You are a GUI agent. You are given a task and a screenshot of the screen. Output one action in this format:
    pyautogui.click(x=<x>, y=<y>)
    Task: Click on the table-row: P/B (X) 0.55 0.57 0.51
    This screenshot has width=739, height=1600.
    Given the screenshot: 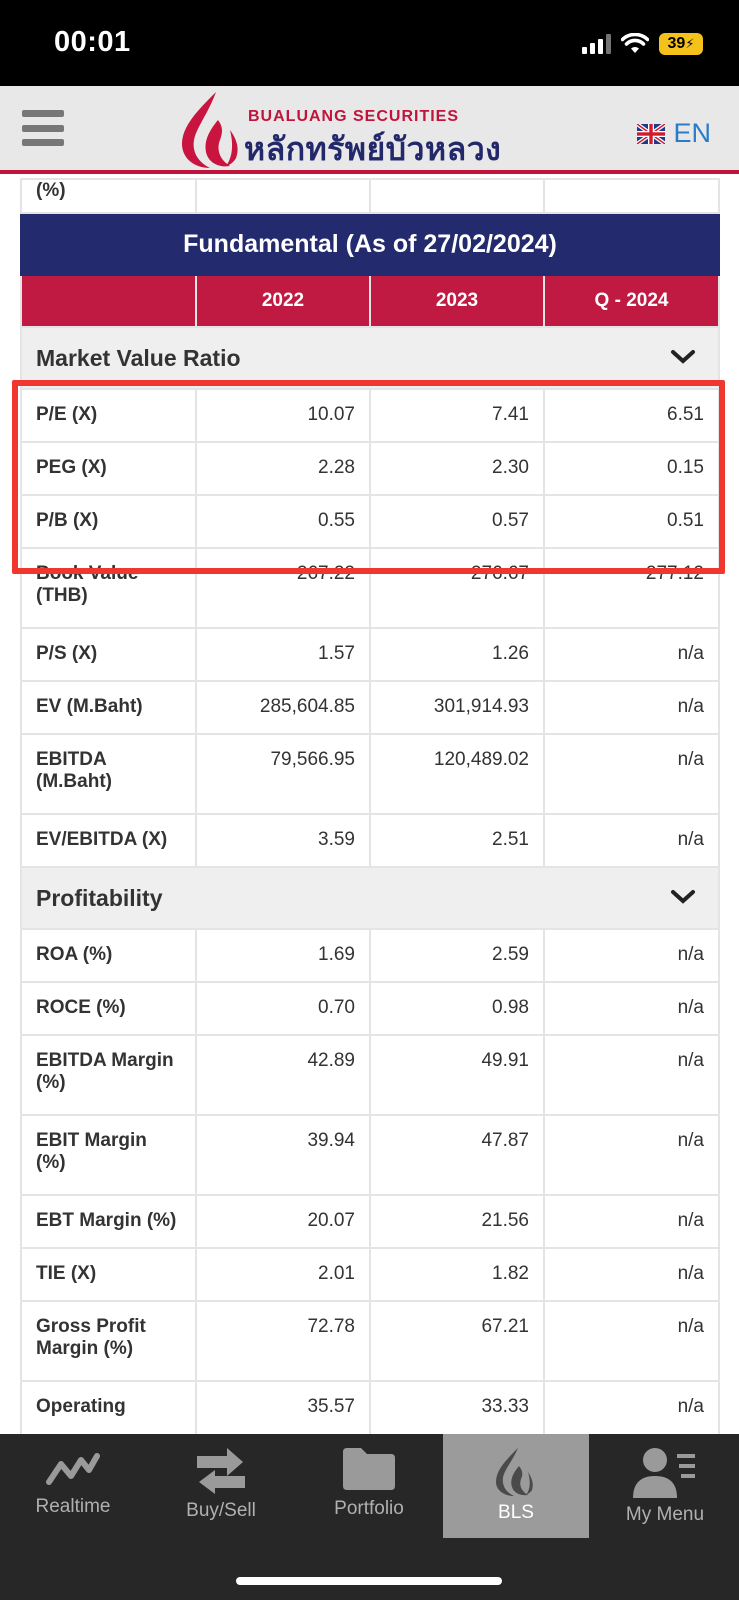 What is the action you would take?
    pyautogui.click(x=370, y=521)
    